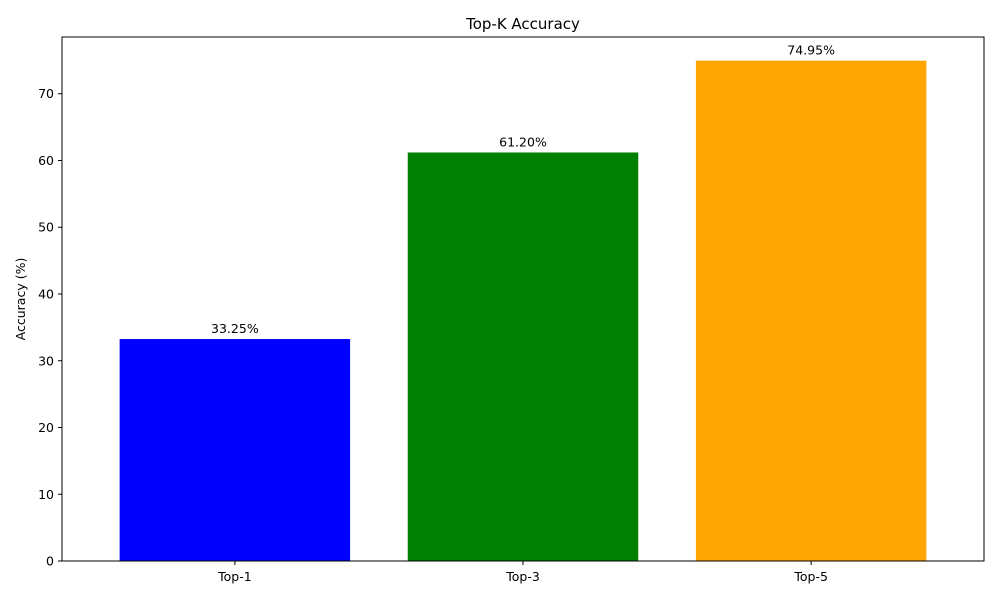  Describe the element at coordinates (235, 328) in the screenshot. I see `data-label-top-1: 33.25%` at that location.